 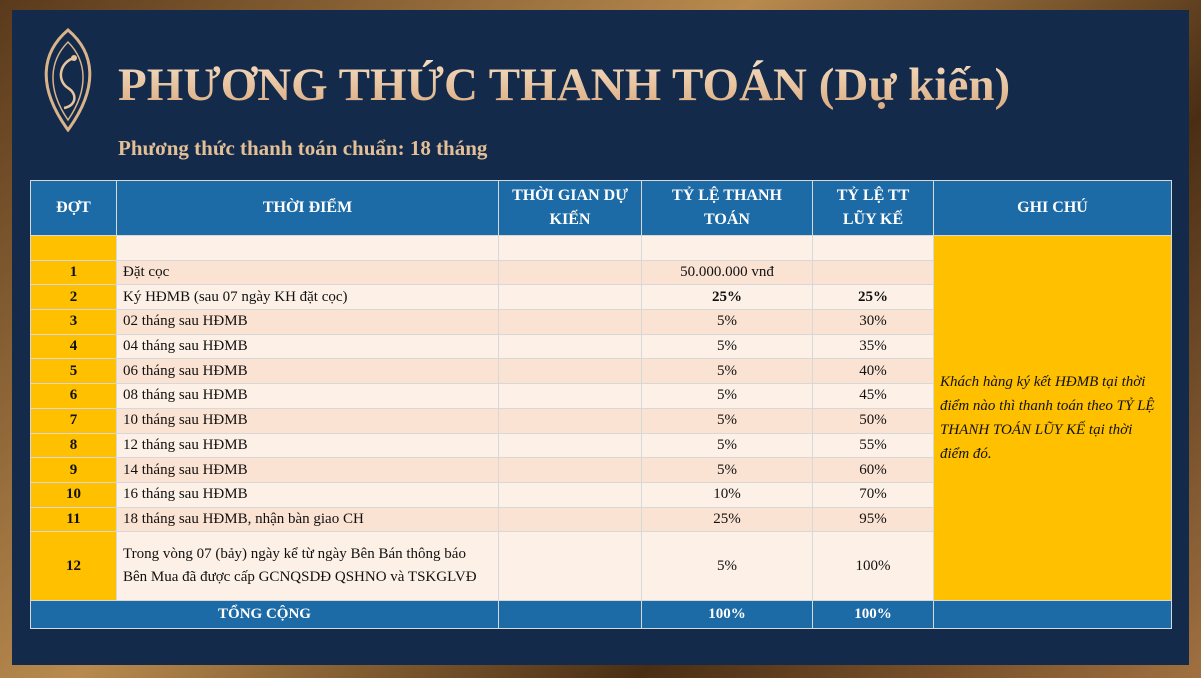 I want to click on row: 6 08 tháng sau HĐMB 5% 45%, so click(x=601, y=396).